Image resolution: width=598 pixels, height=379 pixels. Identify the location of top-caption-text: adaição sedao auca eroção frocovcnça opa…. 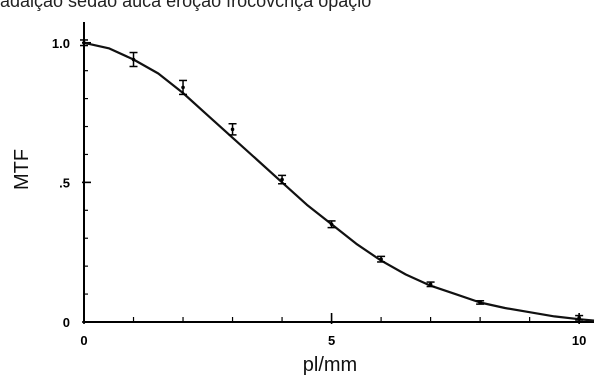
(186, 5).